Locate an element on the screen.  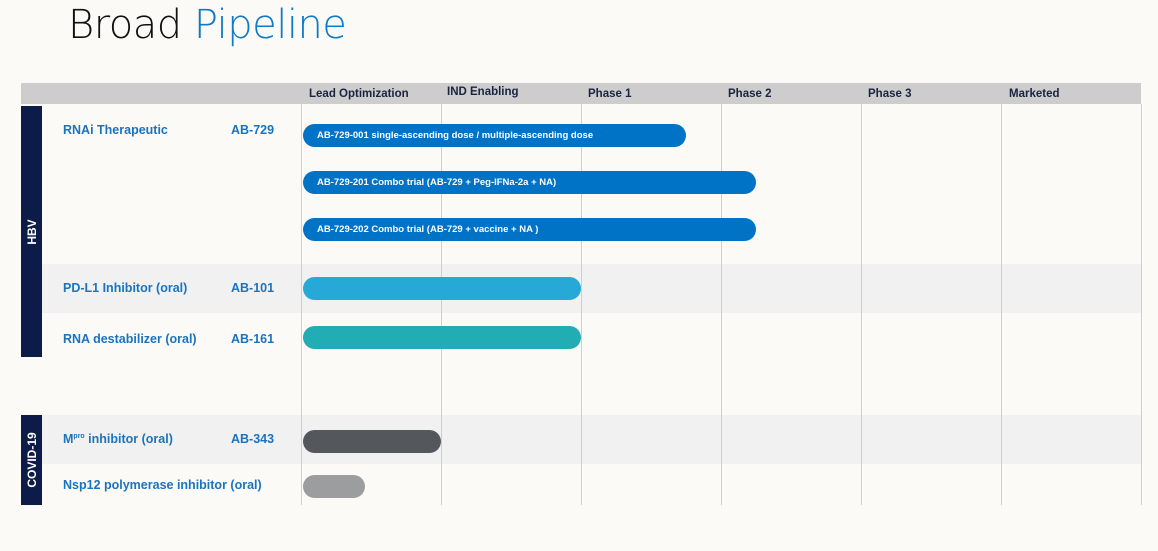
page-title: Broad Pipeline is located at coordinates (207, 25).